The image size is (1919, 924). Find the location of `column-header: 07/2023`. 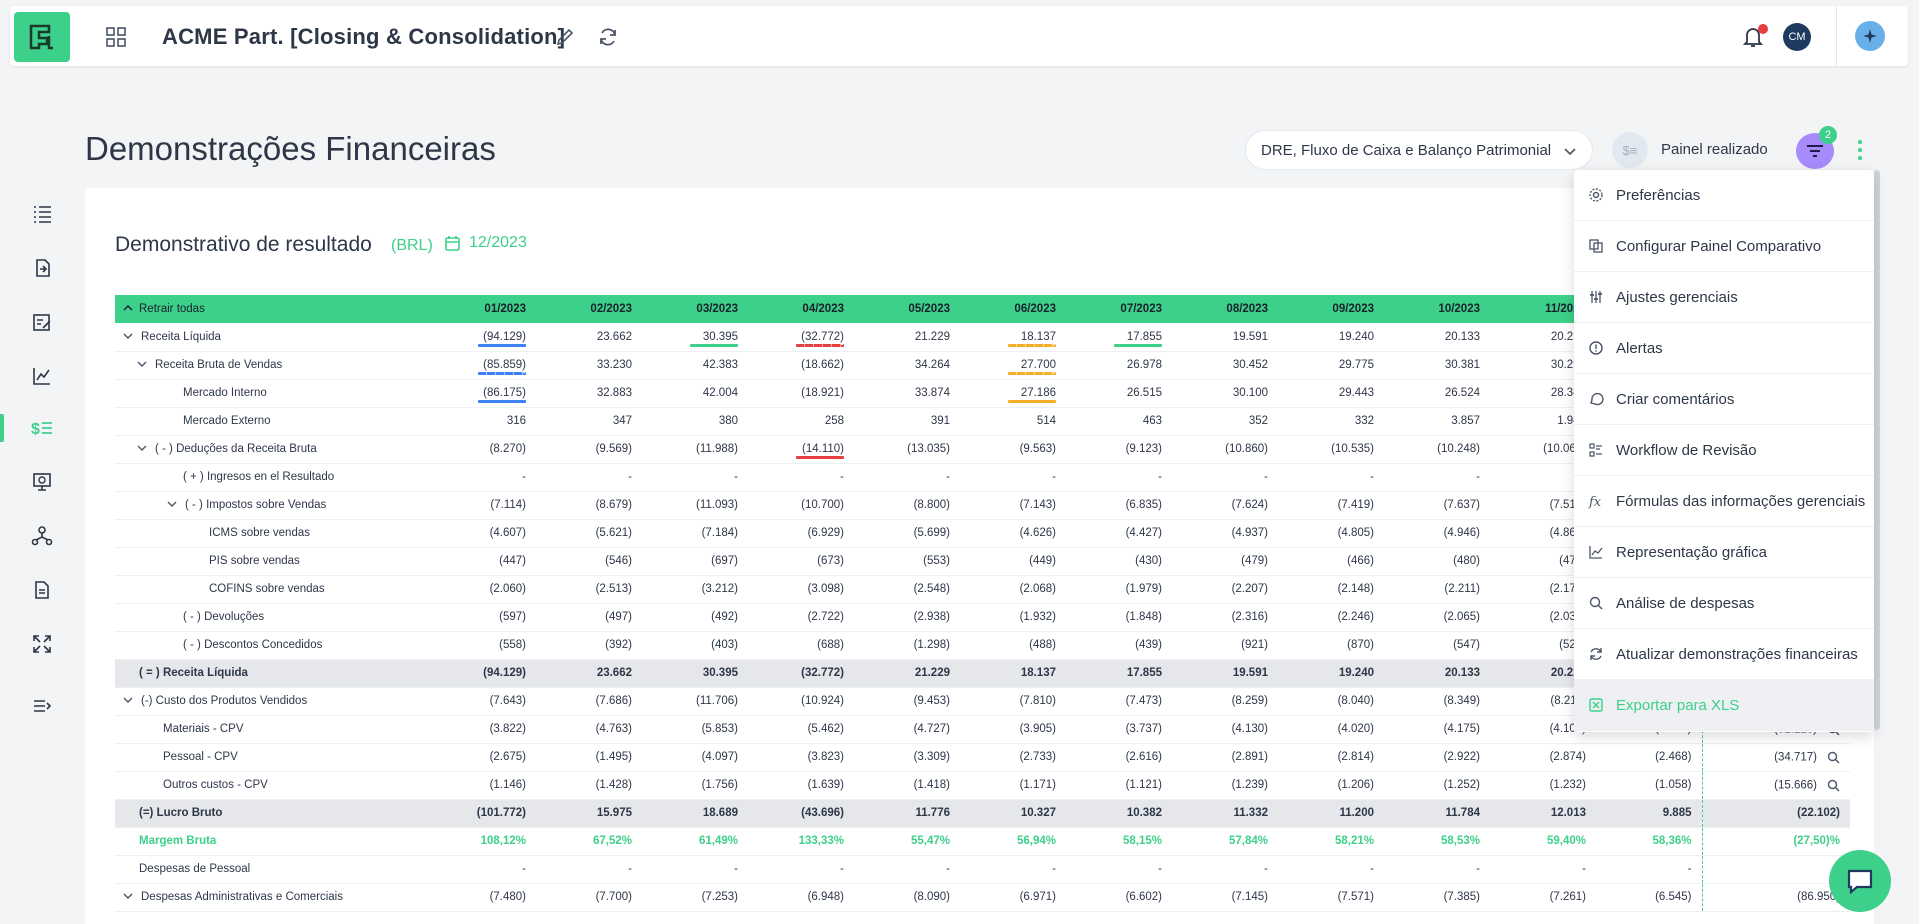

column-header: 07/2023 is located at coordinates (1119, 309).